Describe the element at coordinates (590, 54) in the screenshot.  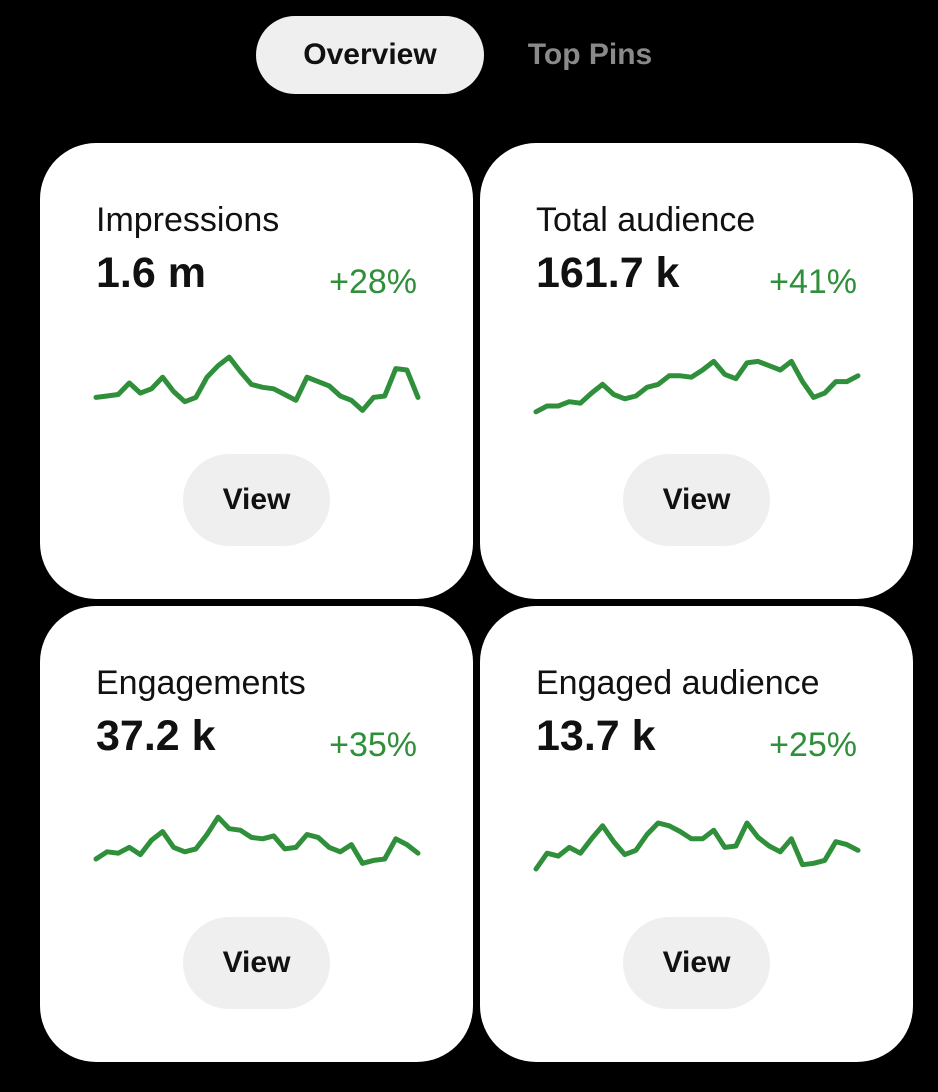
I see `tab-top-pins: Top Pins` at that location.